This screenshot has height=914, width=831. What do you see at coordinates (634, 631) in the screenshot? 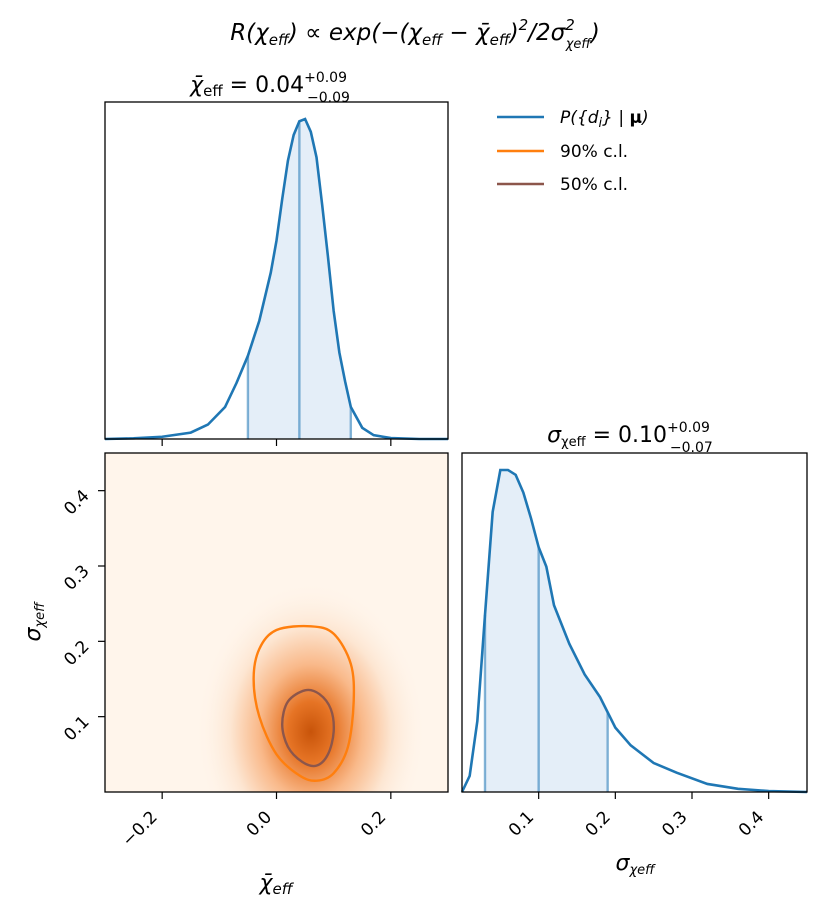
I see `sigma-posterior-curve` at bounding box center [634, 631].